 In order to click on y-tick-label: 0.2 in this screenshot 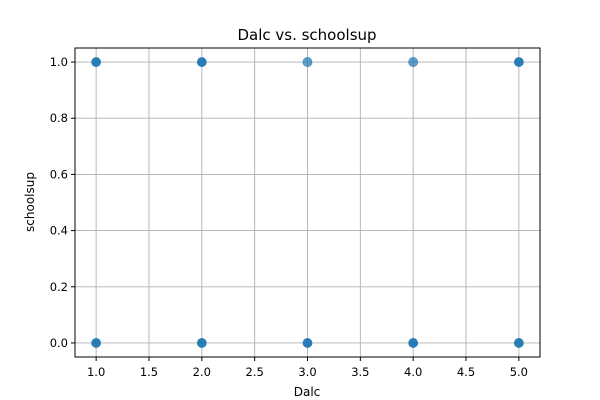, I will do `click(59, 287)`.